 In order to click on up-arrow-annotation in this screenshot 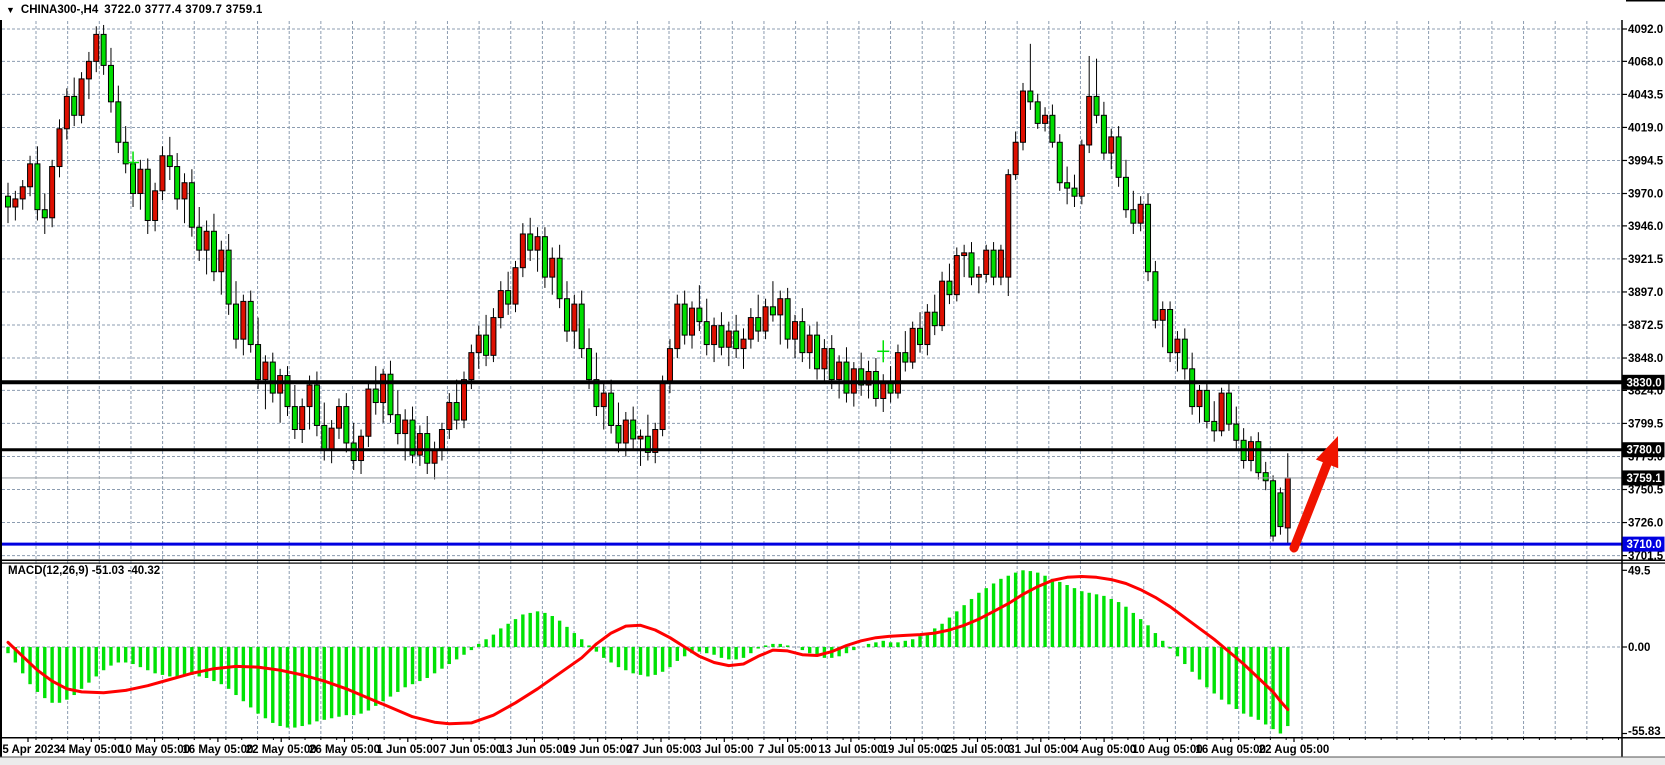, I will do `click(1314, 494)`.